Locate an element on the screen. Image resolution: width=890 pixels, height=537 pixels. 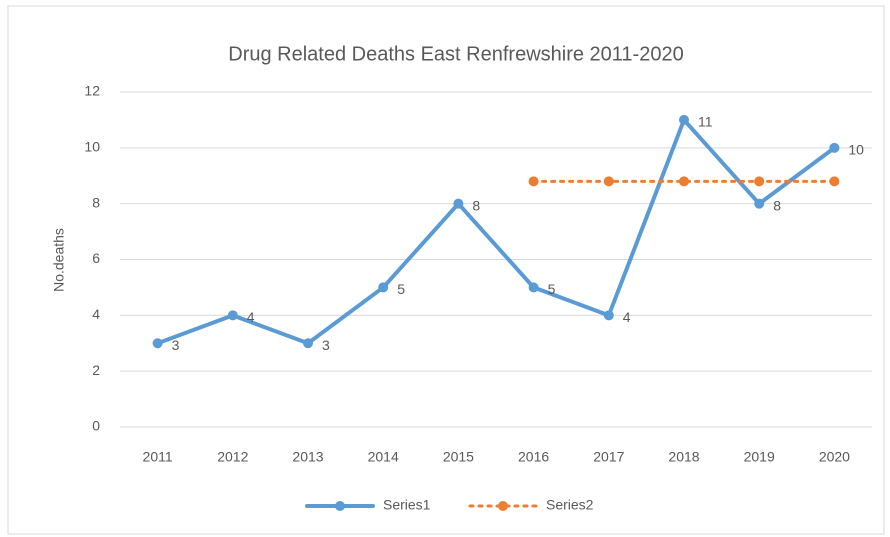
x-tick-label: 2014 is located at coordinates (383, 457).